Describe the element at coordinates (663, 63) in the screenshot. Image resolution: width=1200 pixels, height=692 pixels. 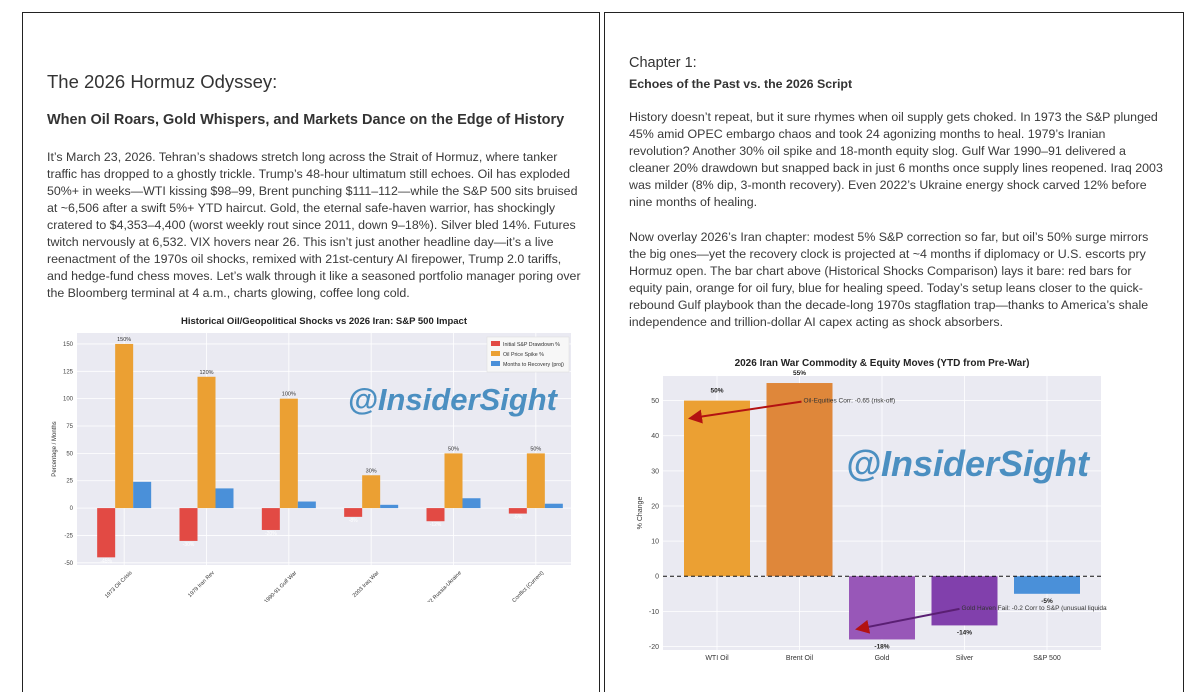
I see `chapter-label: Chapter 1:` at that location.